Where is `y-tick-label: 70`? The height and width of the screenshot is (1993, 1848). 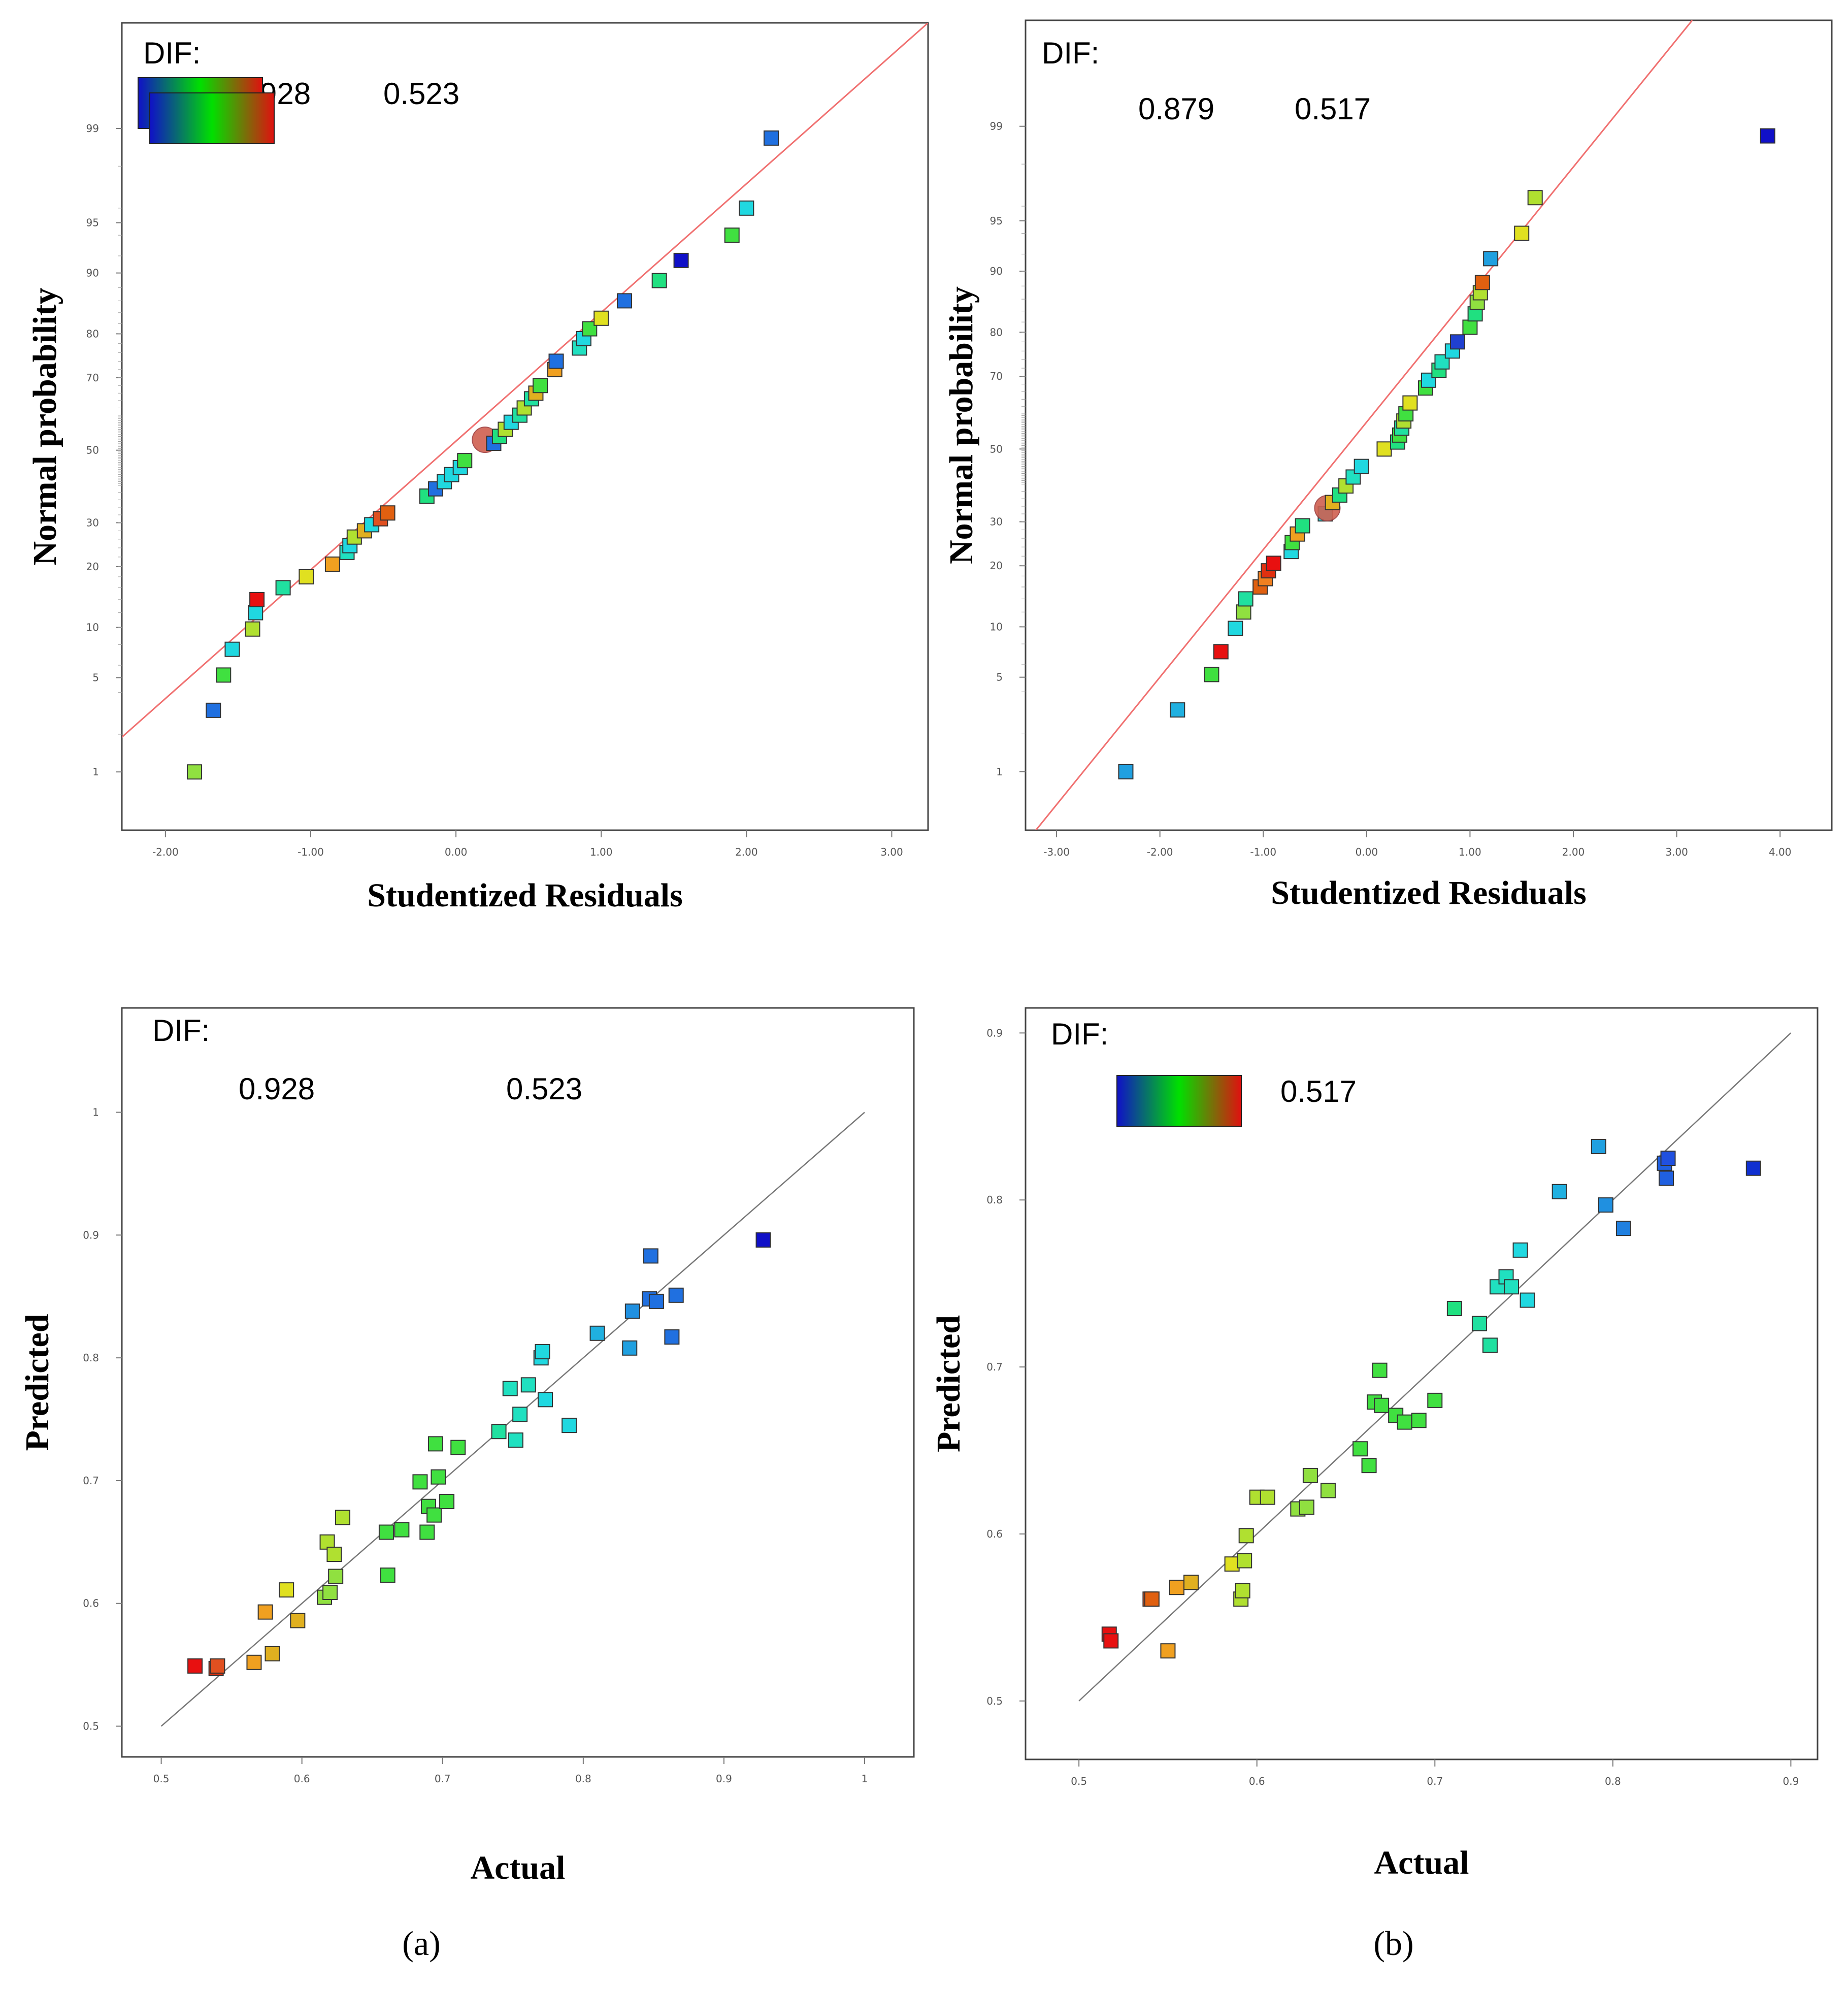 y-tick-label: 70 is located at coordinates (92, 378).